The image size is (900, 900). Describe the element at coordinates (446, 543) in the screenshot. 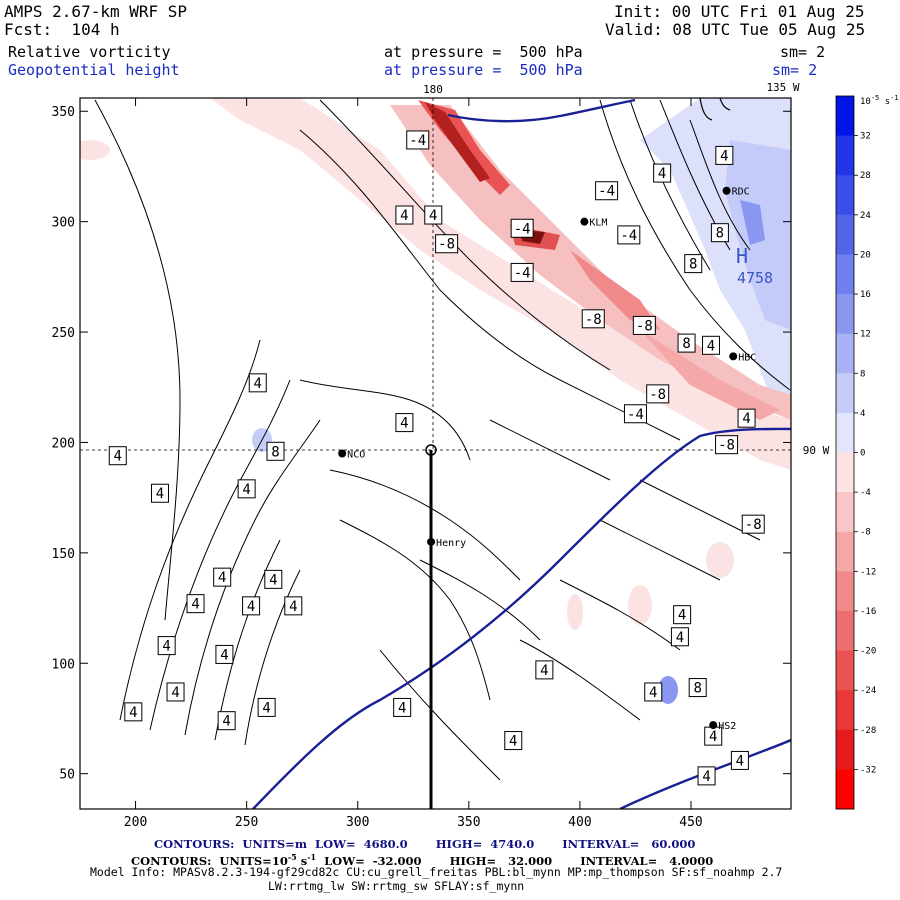

I see `station-henry: Henry` at that location.